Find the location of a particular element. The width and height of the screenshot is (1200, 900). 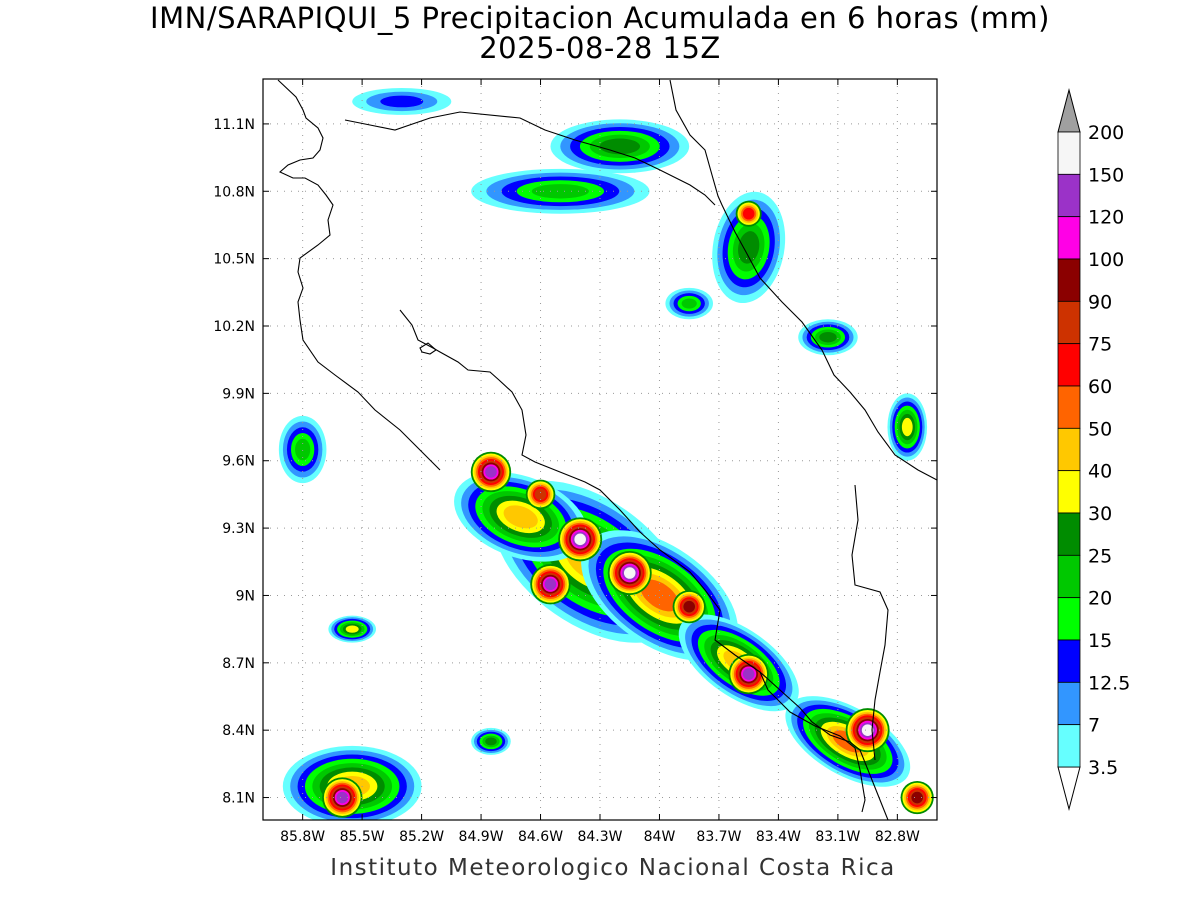

colorbar-level-label: 15 is located at coordinates (1100, 641).